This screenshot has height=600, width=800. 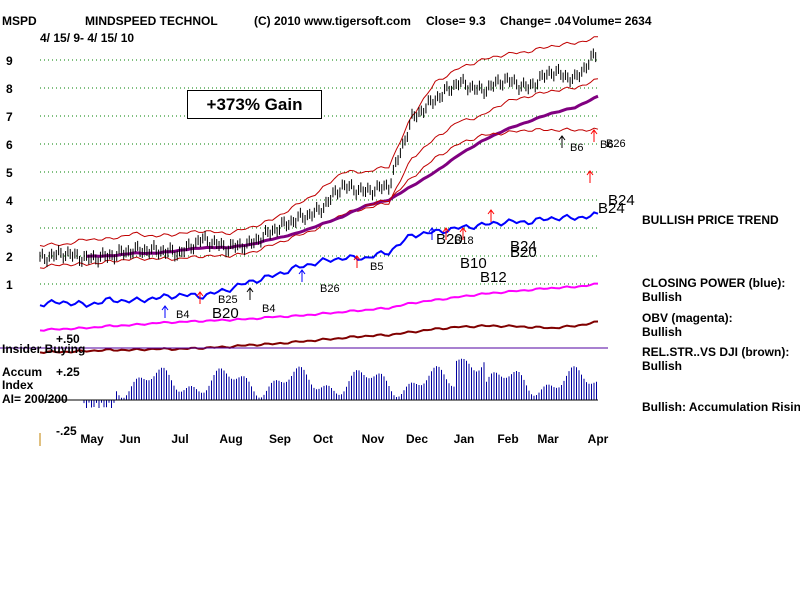 What do you see at coordinates (92, 439) in the screenshot?
I see `x-tick-may: May` at bounding box center [92, 439].